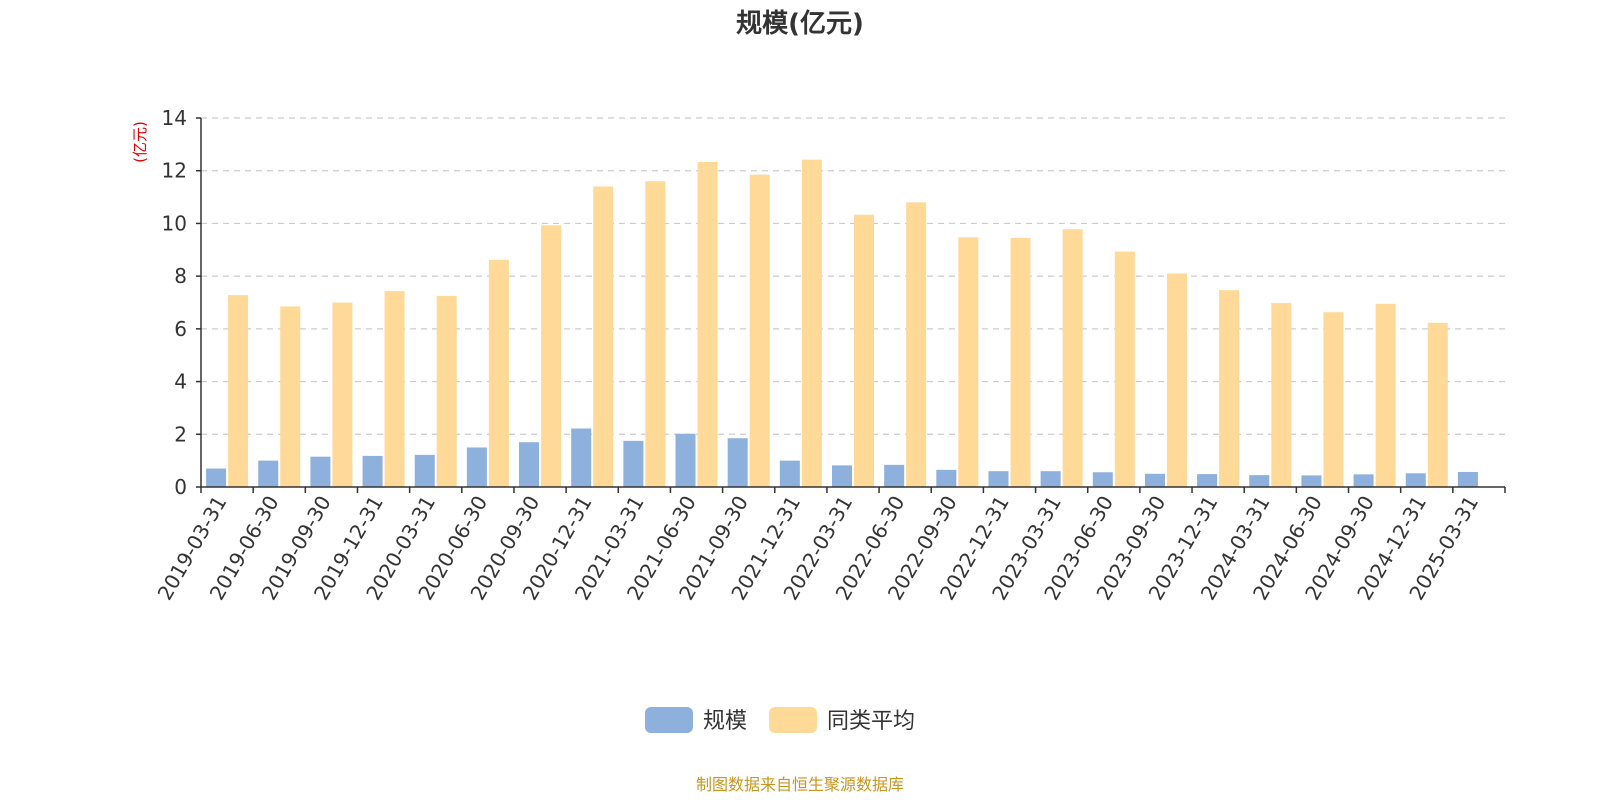 Image resolution: width=1600 pixels, height=800 pixels. What do you see at coordinates (174, 171) in the screenshot?
I see `y-tick-label: 12` at bounding box center [174, 171].